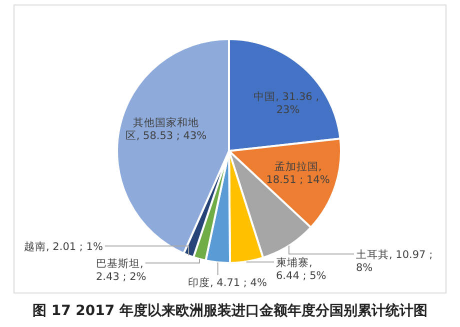 The height and width of the screenshot is (327, 460). Describe the element at coordinates (121, 270) in the screenshot. I see `slice-label: 巴基斯坦, 2.43 ; 2%` at that location.